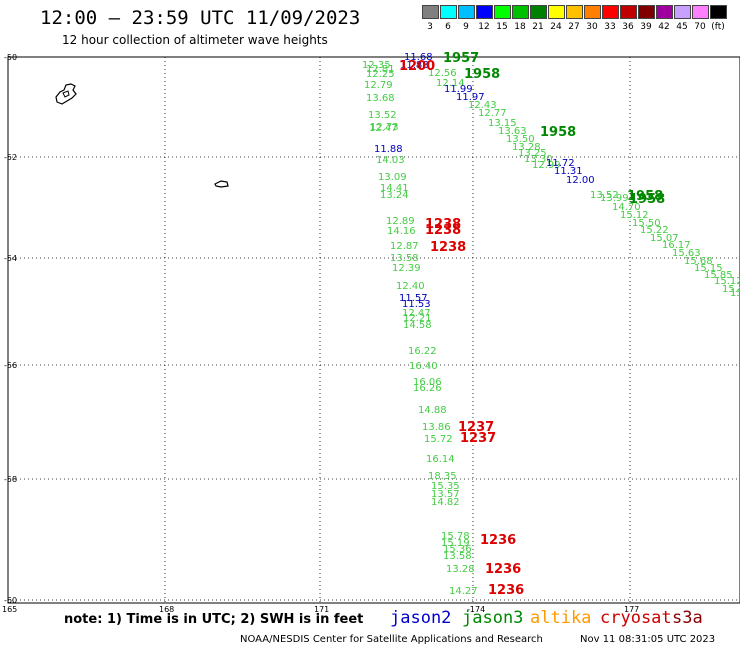  Describe the element at coordinates (646, 27) in the screenshot. I see `legend-swatch-label: 39` at that location.